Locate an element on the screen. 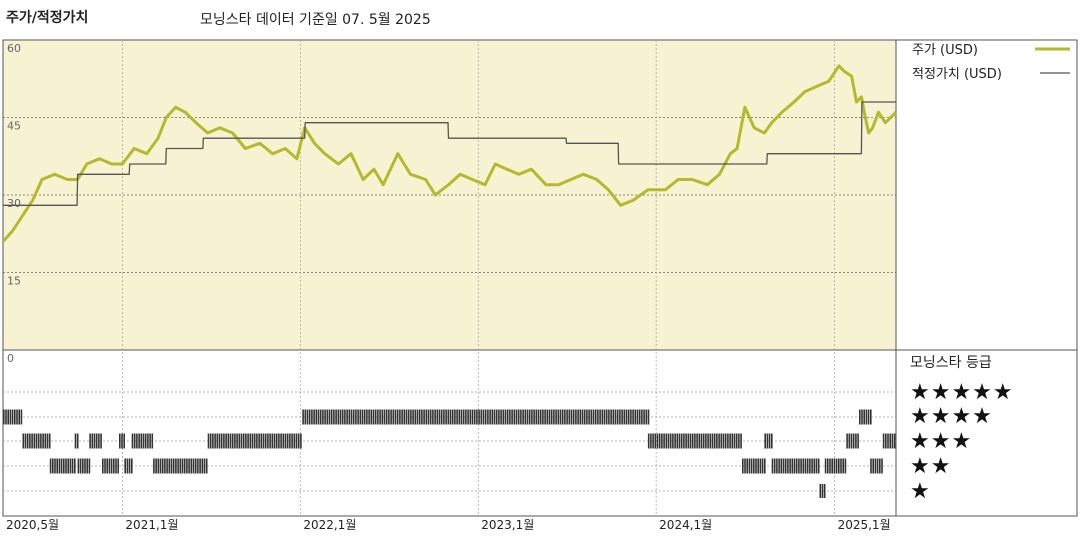 The image size is (1080, 540). y-tick-label: 0 is located at coordinates (10, 358).